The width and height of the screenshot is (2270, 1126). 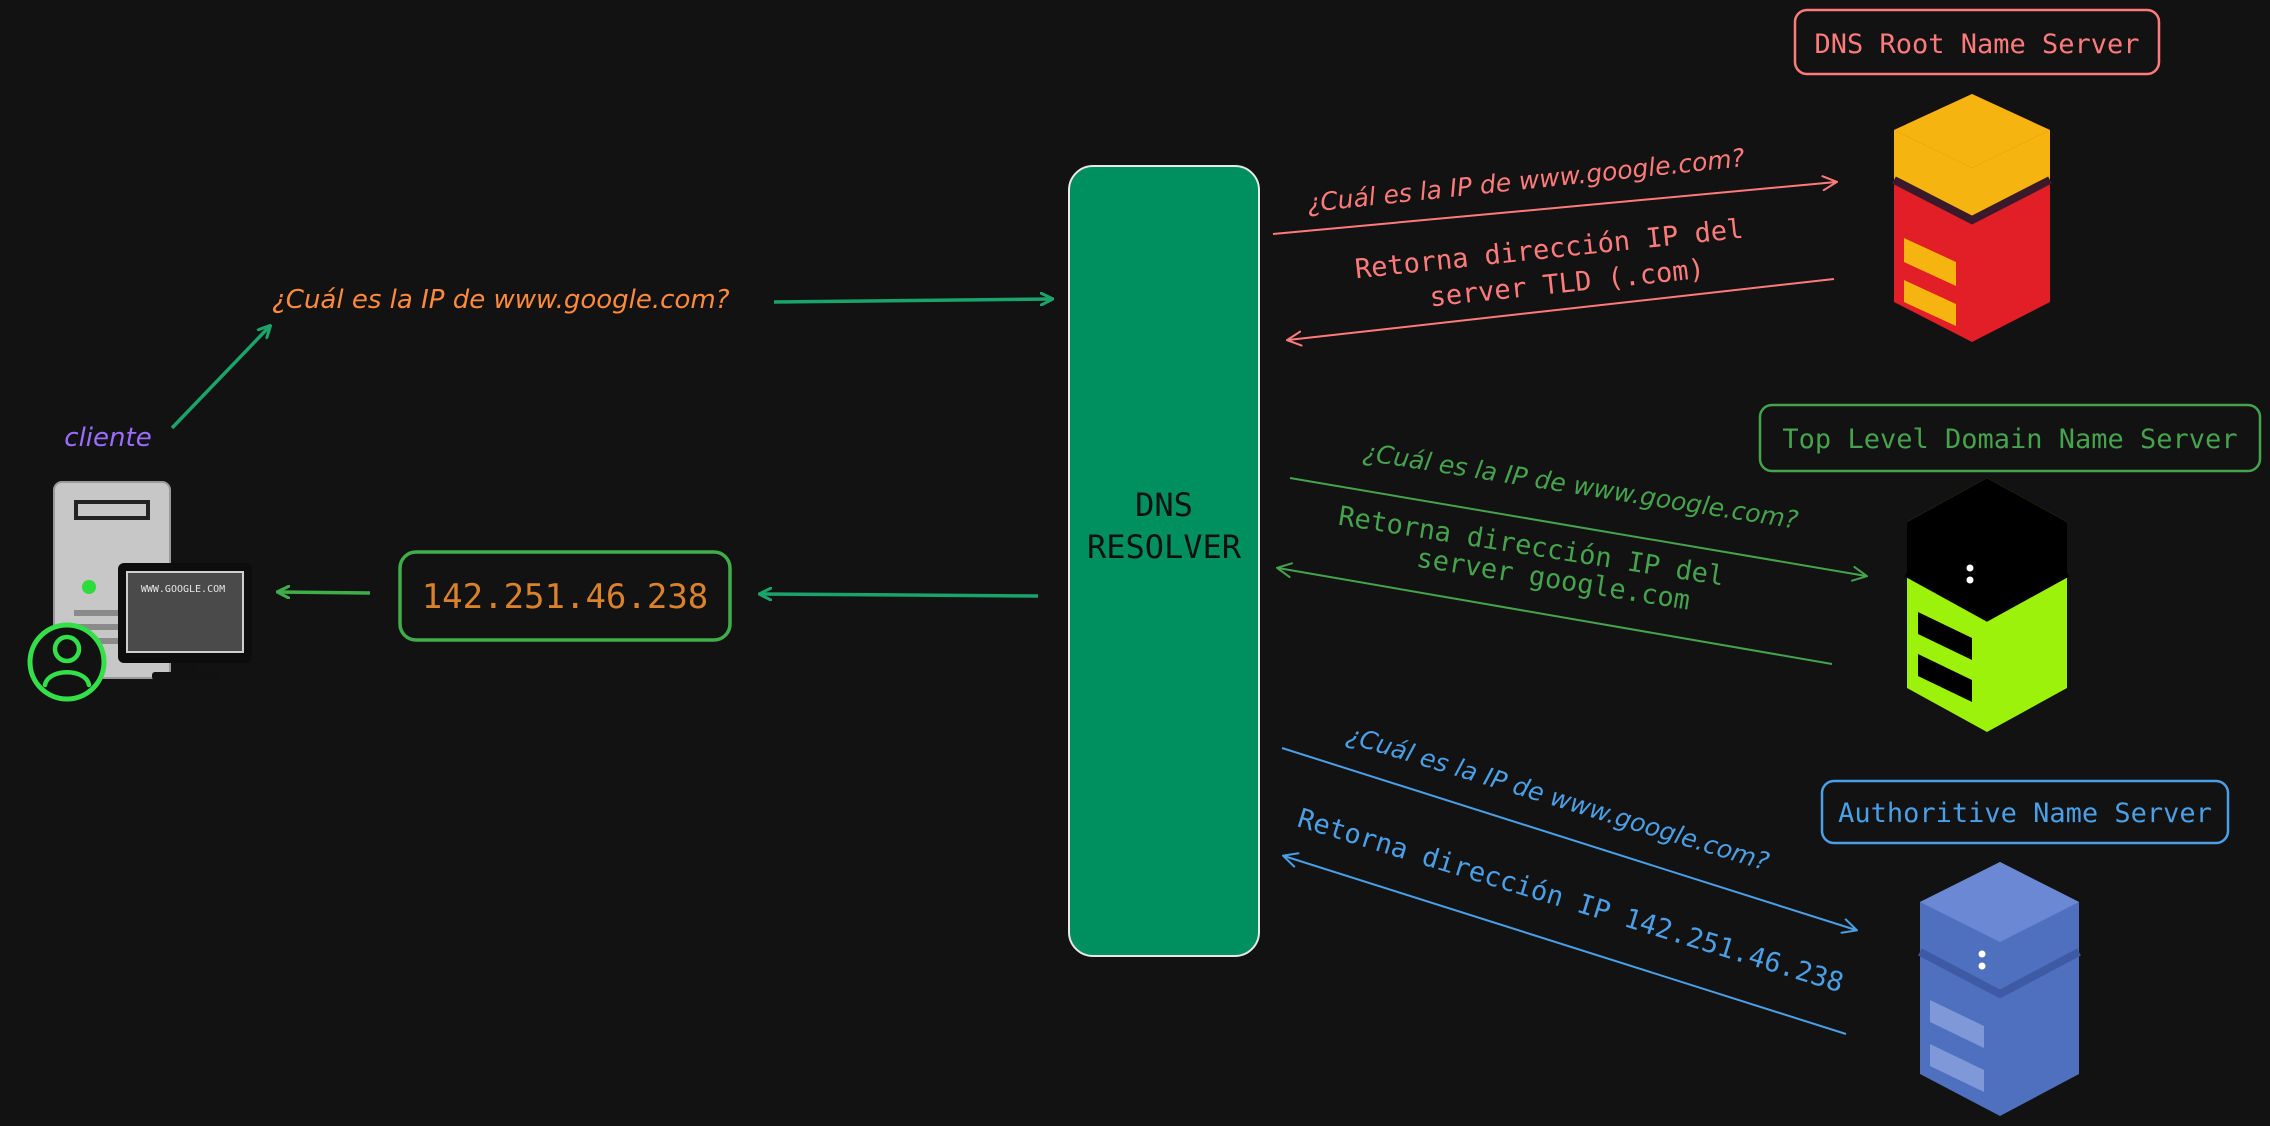 What do you see at coordinates (1561, 309) in the screenshot?
I see `root-reply-arrow` at bounding box center [1561, 309].